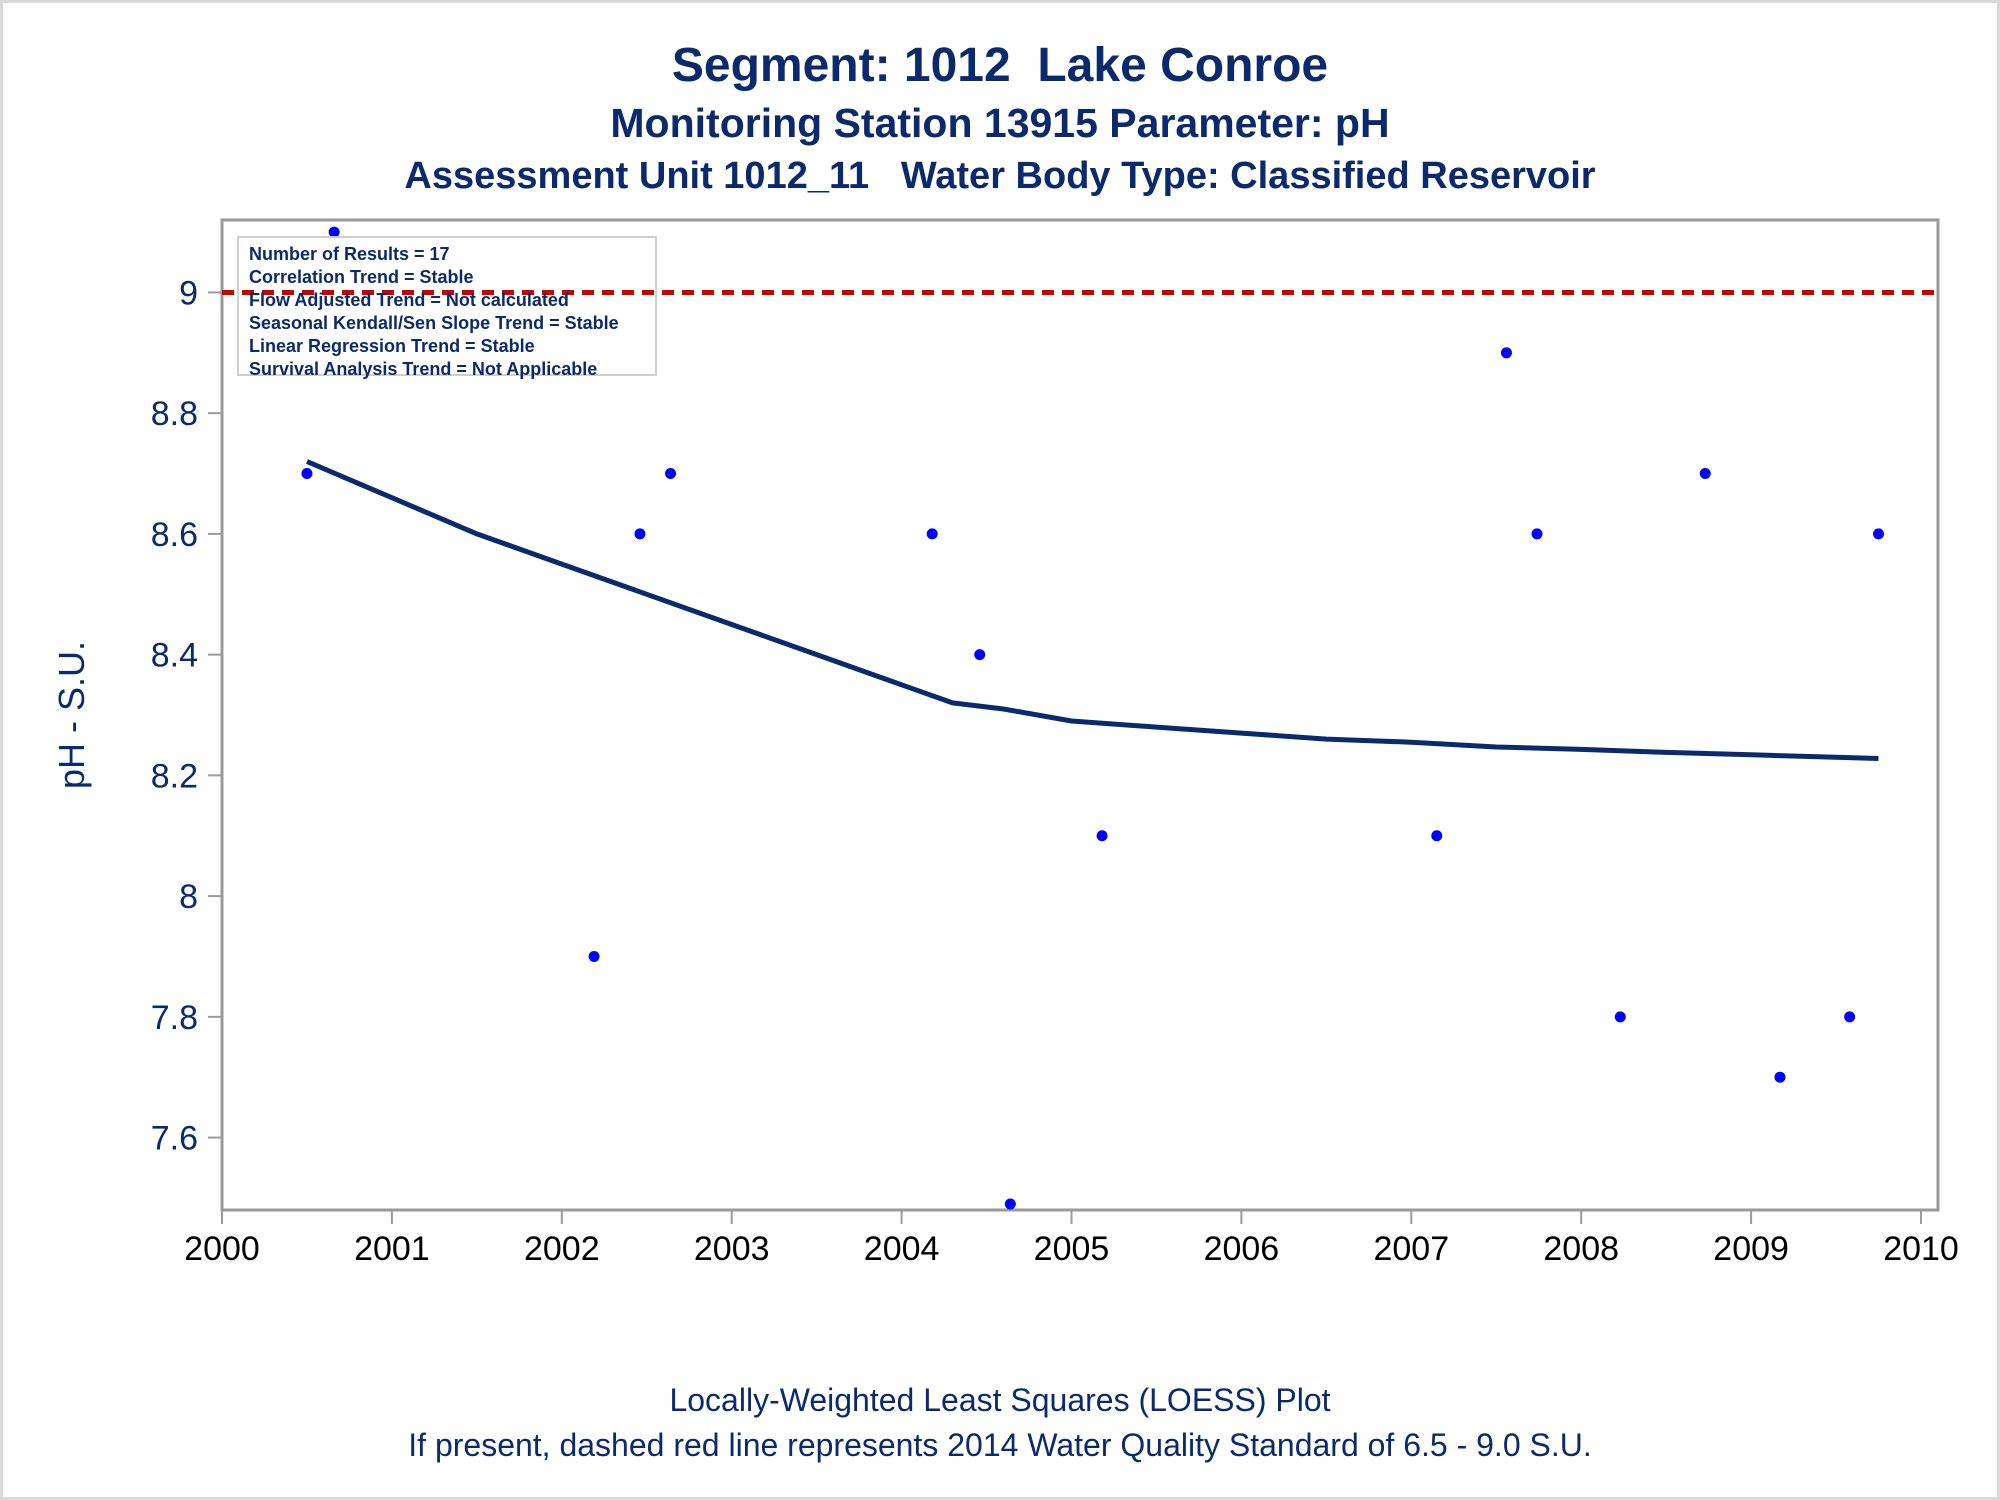  What do you see at coordinates (392, 346) in the screenshot?
I see `stats-linear-regression-trend: Linear Regression Trend = Stable` at bounding box center [392, 346].